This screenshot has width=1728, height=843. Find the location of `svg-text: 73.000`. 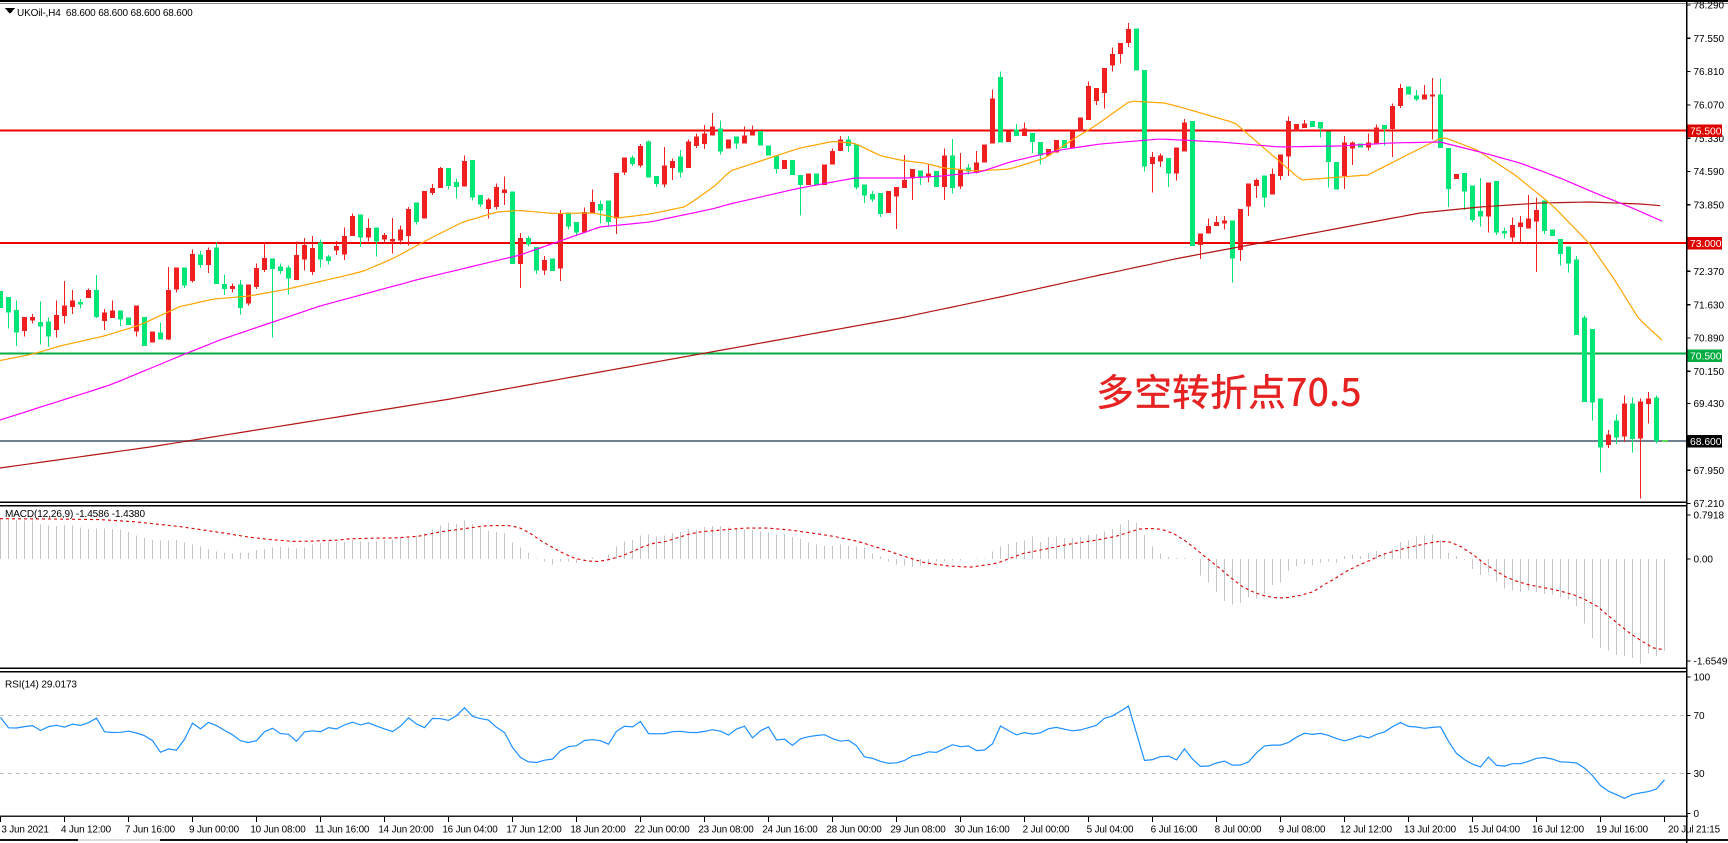

svg-text: 73.000 is located at coordinates (1706, 244).